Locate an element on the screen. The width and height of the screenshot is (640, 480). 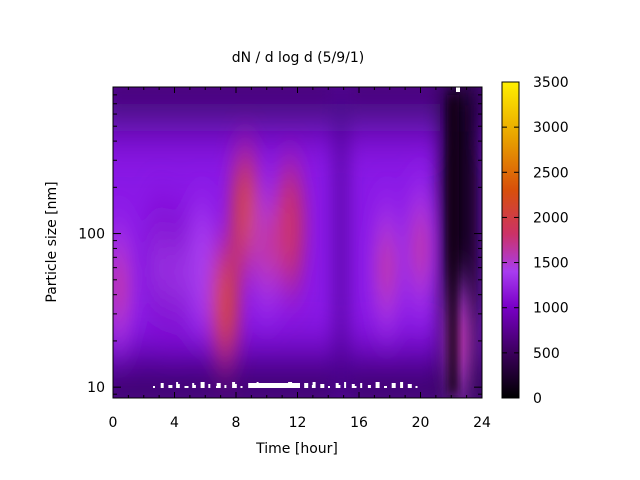
y-axis-label: Particle size [nm] is located at coordinates (52, 241).